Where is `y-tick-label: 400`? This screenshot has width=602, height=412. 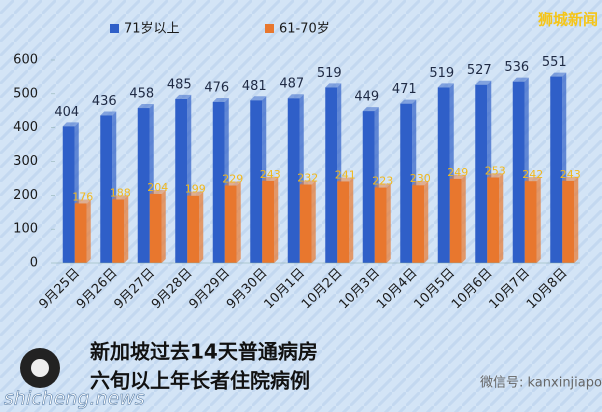 y-tick-label: 400 is located at coordinates (25, 127).